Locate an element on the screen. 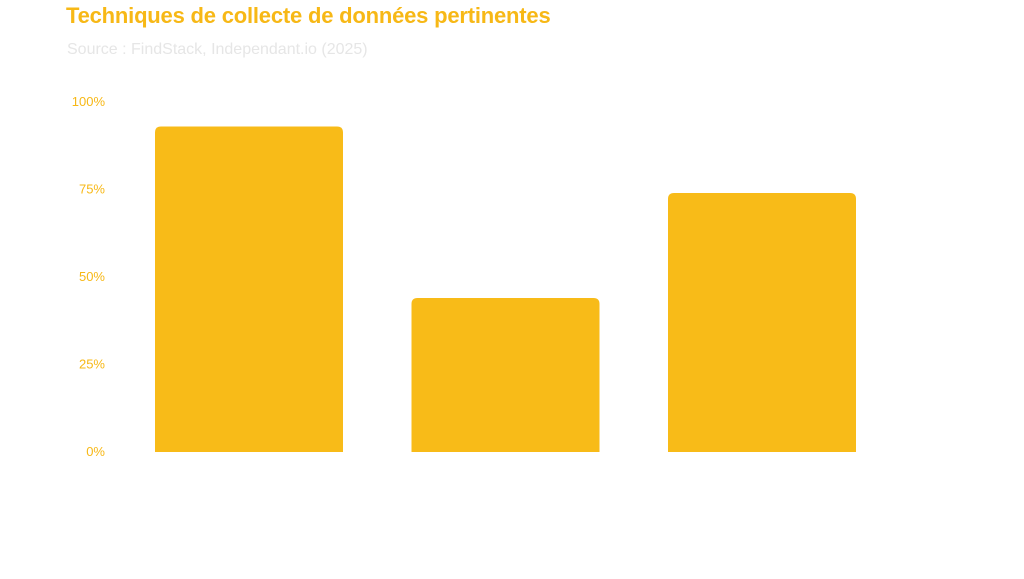 The height and width of the screenshot is (579, 1024). y-axis-ticks: 0% 25% 50% 75% 100% is located at coordinates (89, 276).